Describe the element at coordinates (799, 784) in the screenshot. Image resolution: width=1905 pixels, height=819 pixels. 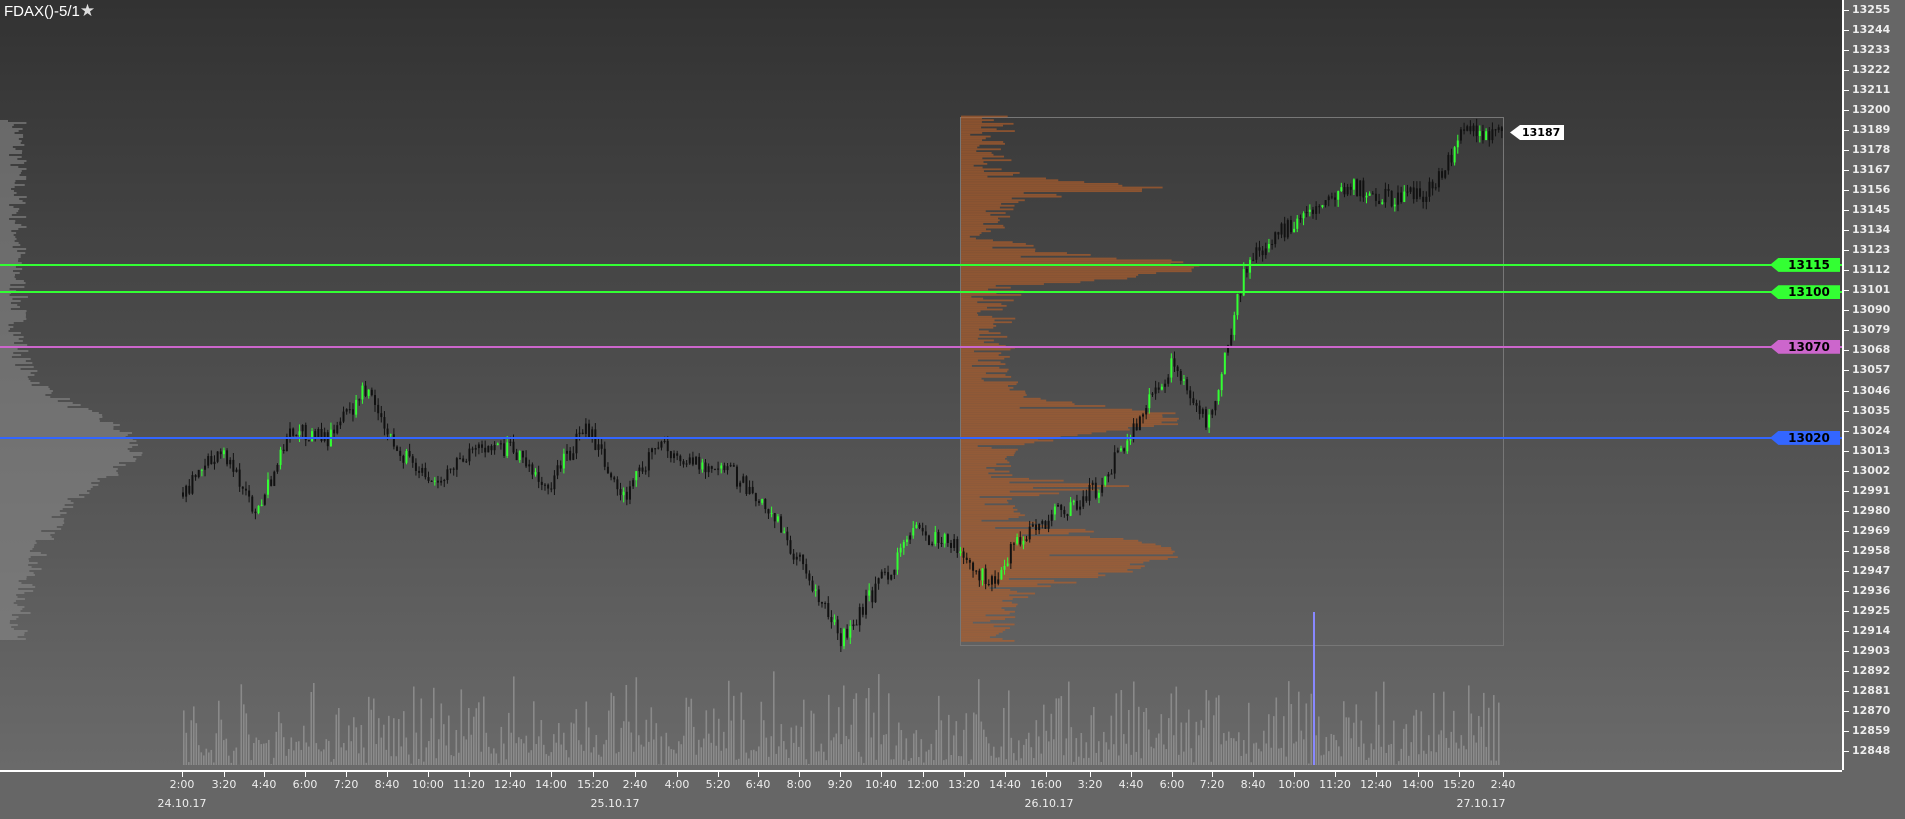
I see `time-tick-label: 8:00` at that location.